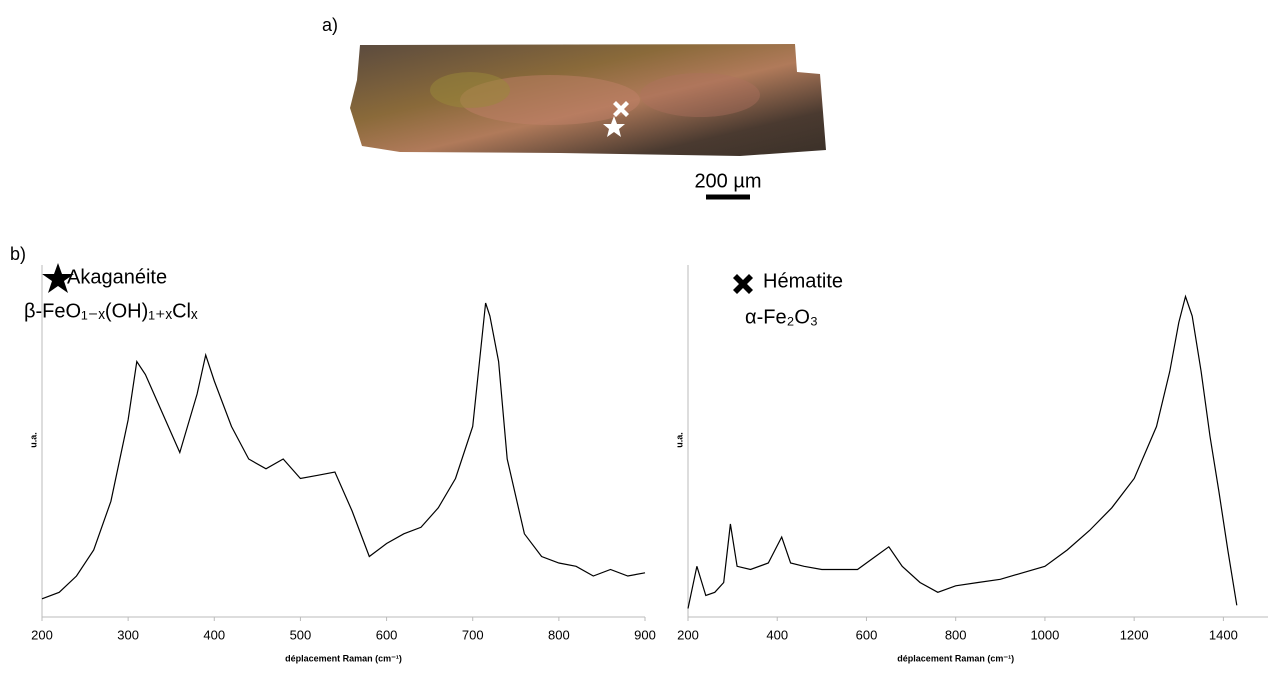 The image size is (1269, 673). I want to click on x-tick-label: 500, so click(301, 634).